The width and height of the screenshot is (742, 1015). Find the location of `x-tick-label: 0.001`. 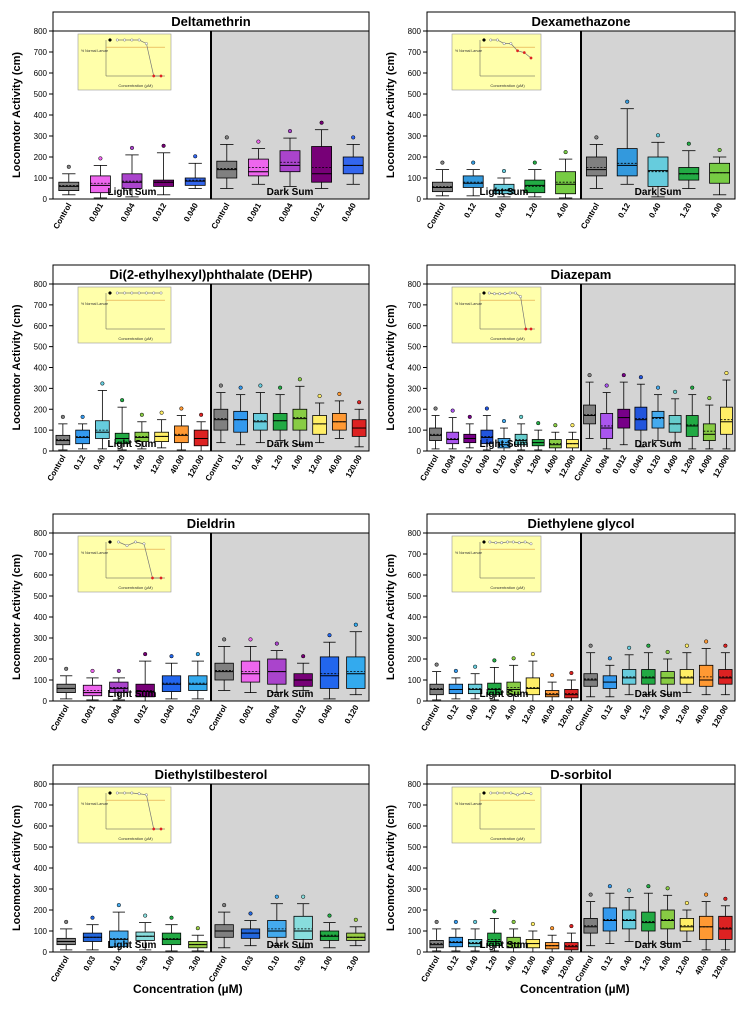

x-tick-label: 0.001 is located at coordinates (254, 212).